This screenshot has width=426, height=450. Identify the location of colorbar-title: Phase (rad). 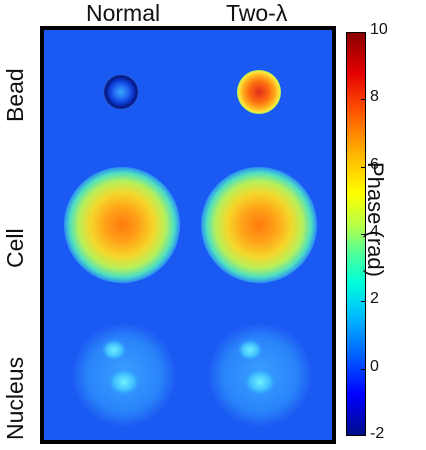
(375, 219).